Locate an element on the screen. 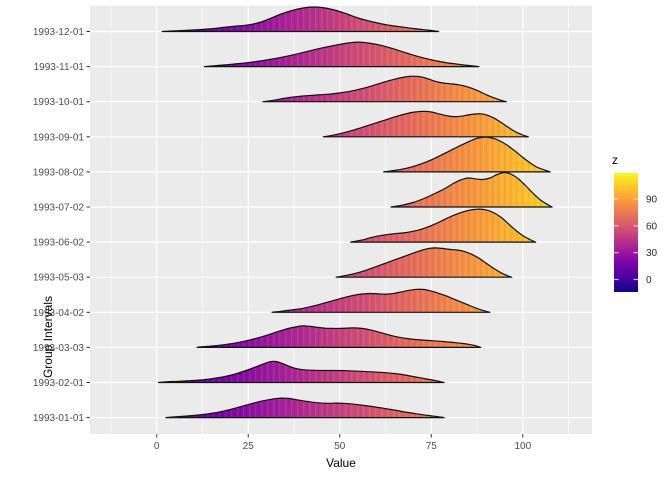 The height and width of the screenshot is (480, 672). legend-colorbar: 0 30 60 90 is located at coordinates (636, 232).